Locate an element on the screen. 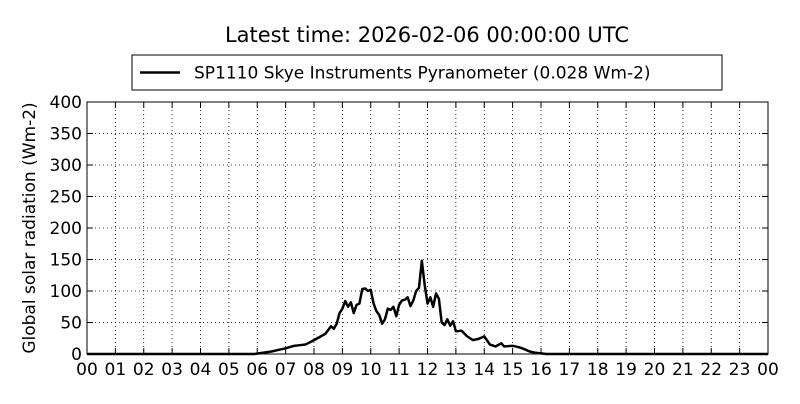 The height and width of the screenshot is (404, 800). x-tick-label: 11 is located at coordinates (399, 370).